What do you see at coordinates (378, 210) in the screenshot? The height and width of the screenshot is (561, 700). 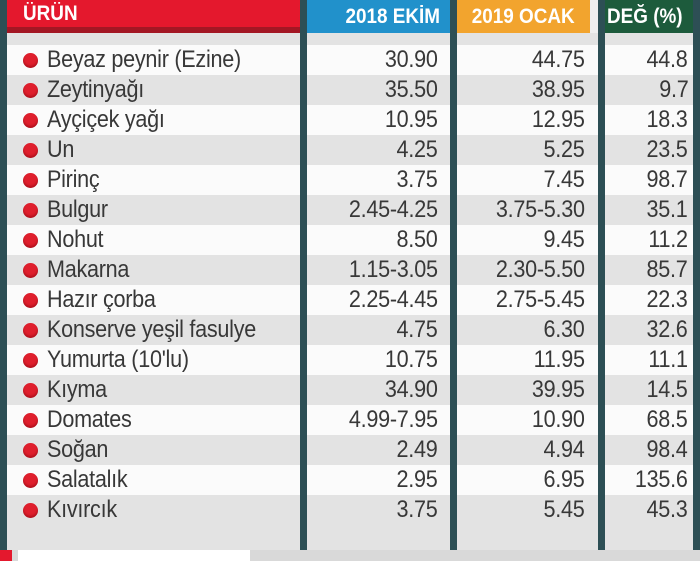 I see `price-2018-cell: 2.45-4.25` at bounding box center [378, 210].